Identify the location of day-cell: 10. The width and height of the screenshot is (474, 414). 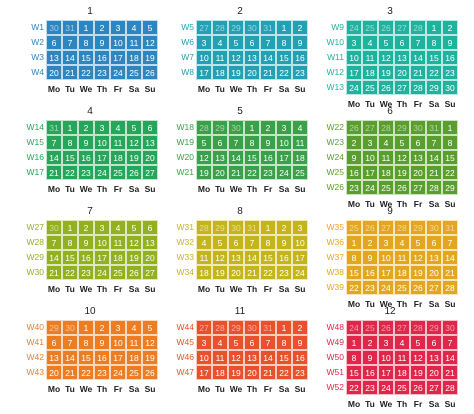
(118, 42).